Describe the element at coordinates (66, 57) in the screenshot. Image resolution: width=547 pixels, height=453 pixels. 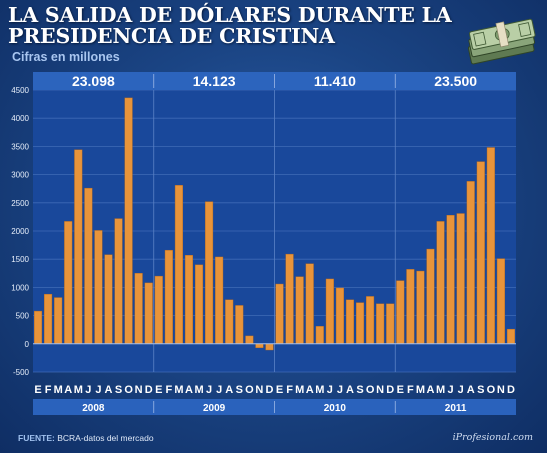
I see `chart-subtitle: Cifras en millones` at that location.